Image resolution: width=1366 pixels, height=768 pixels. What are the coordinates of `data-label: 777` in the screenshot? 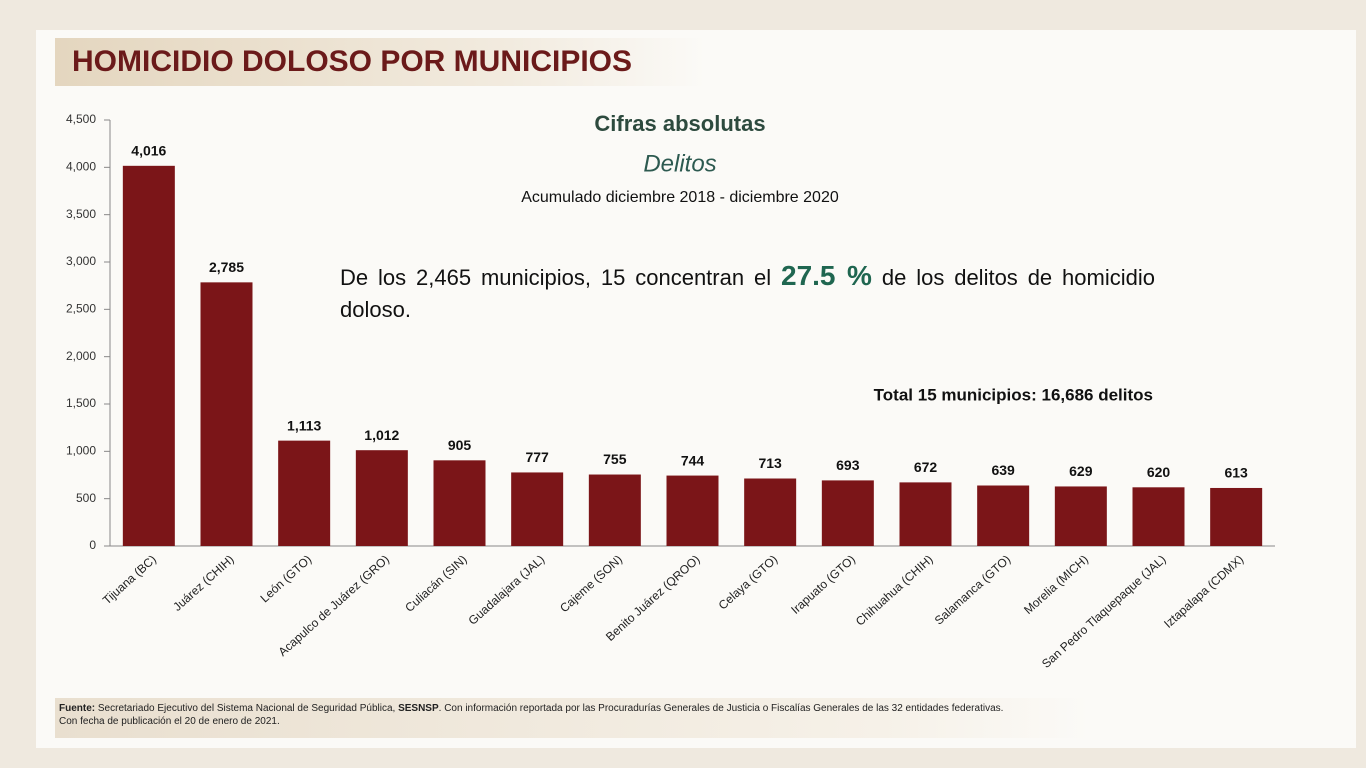 It's located at (537, 457).